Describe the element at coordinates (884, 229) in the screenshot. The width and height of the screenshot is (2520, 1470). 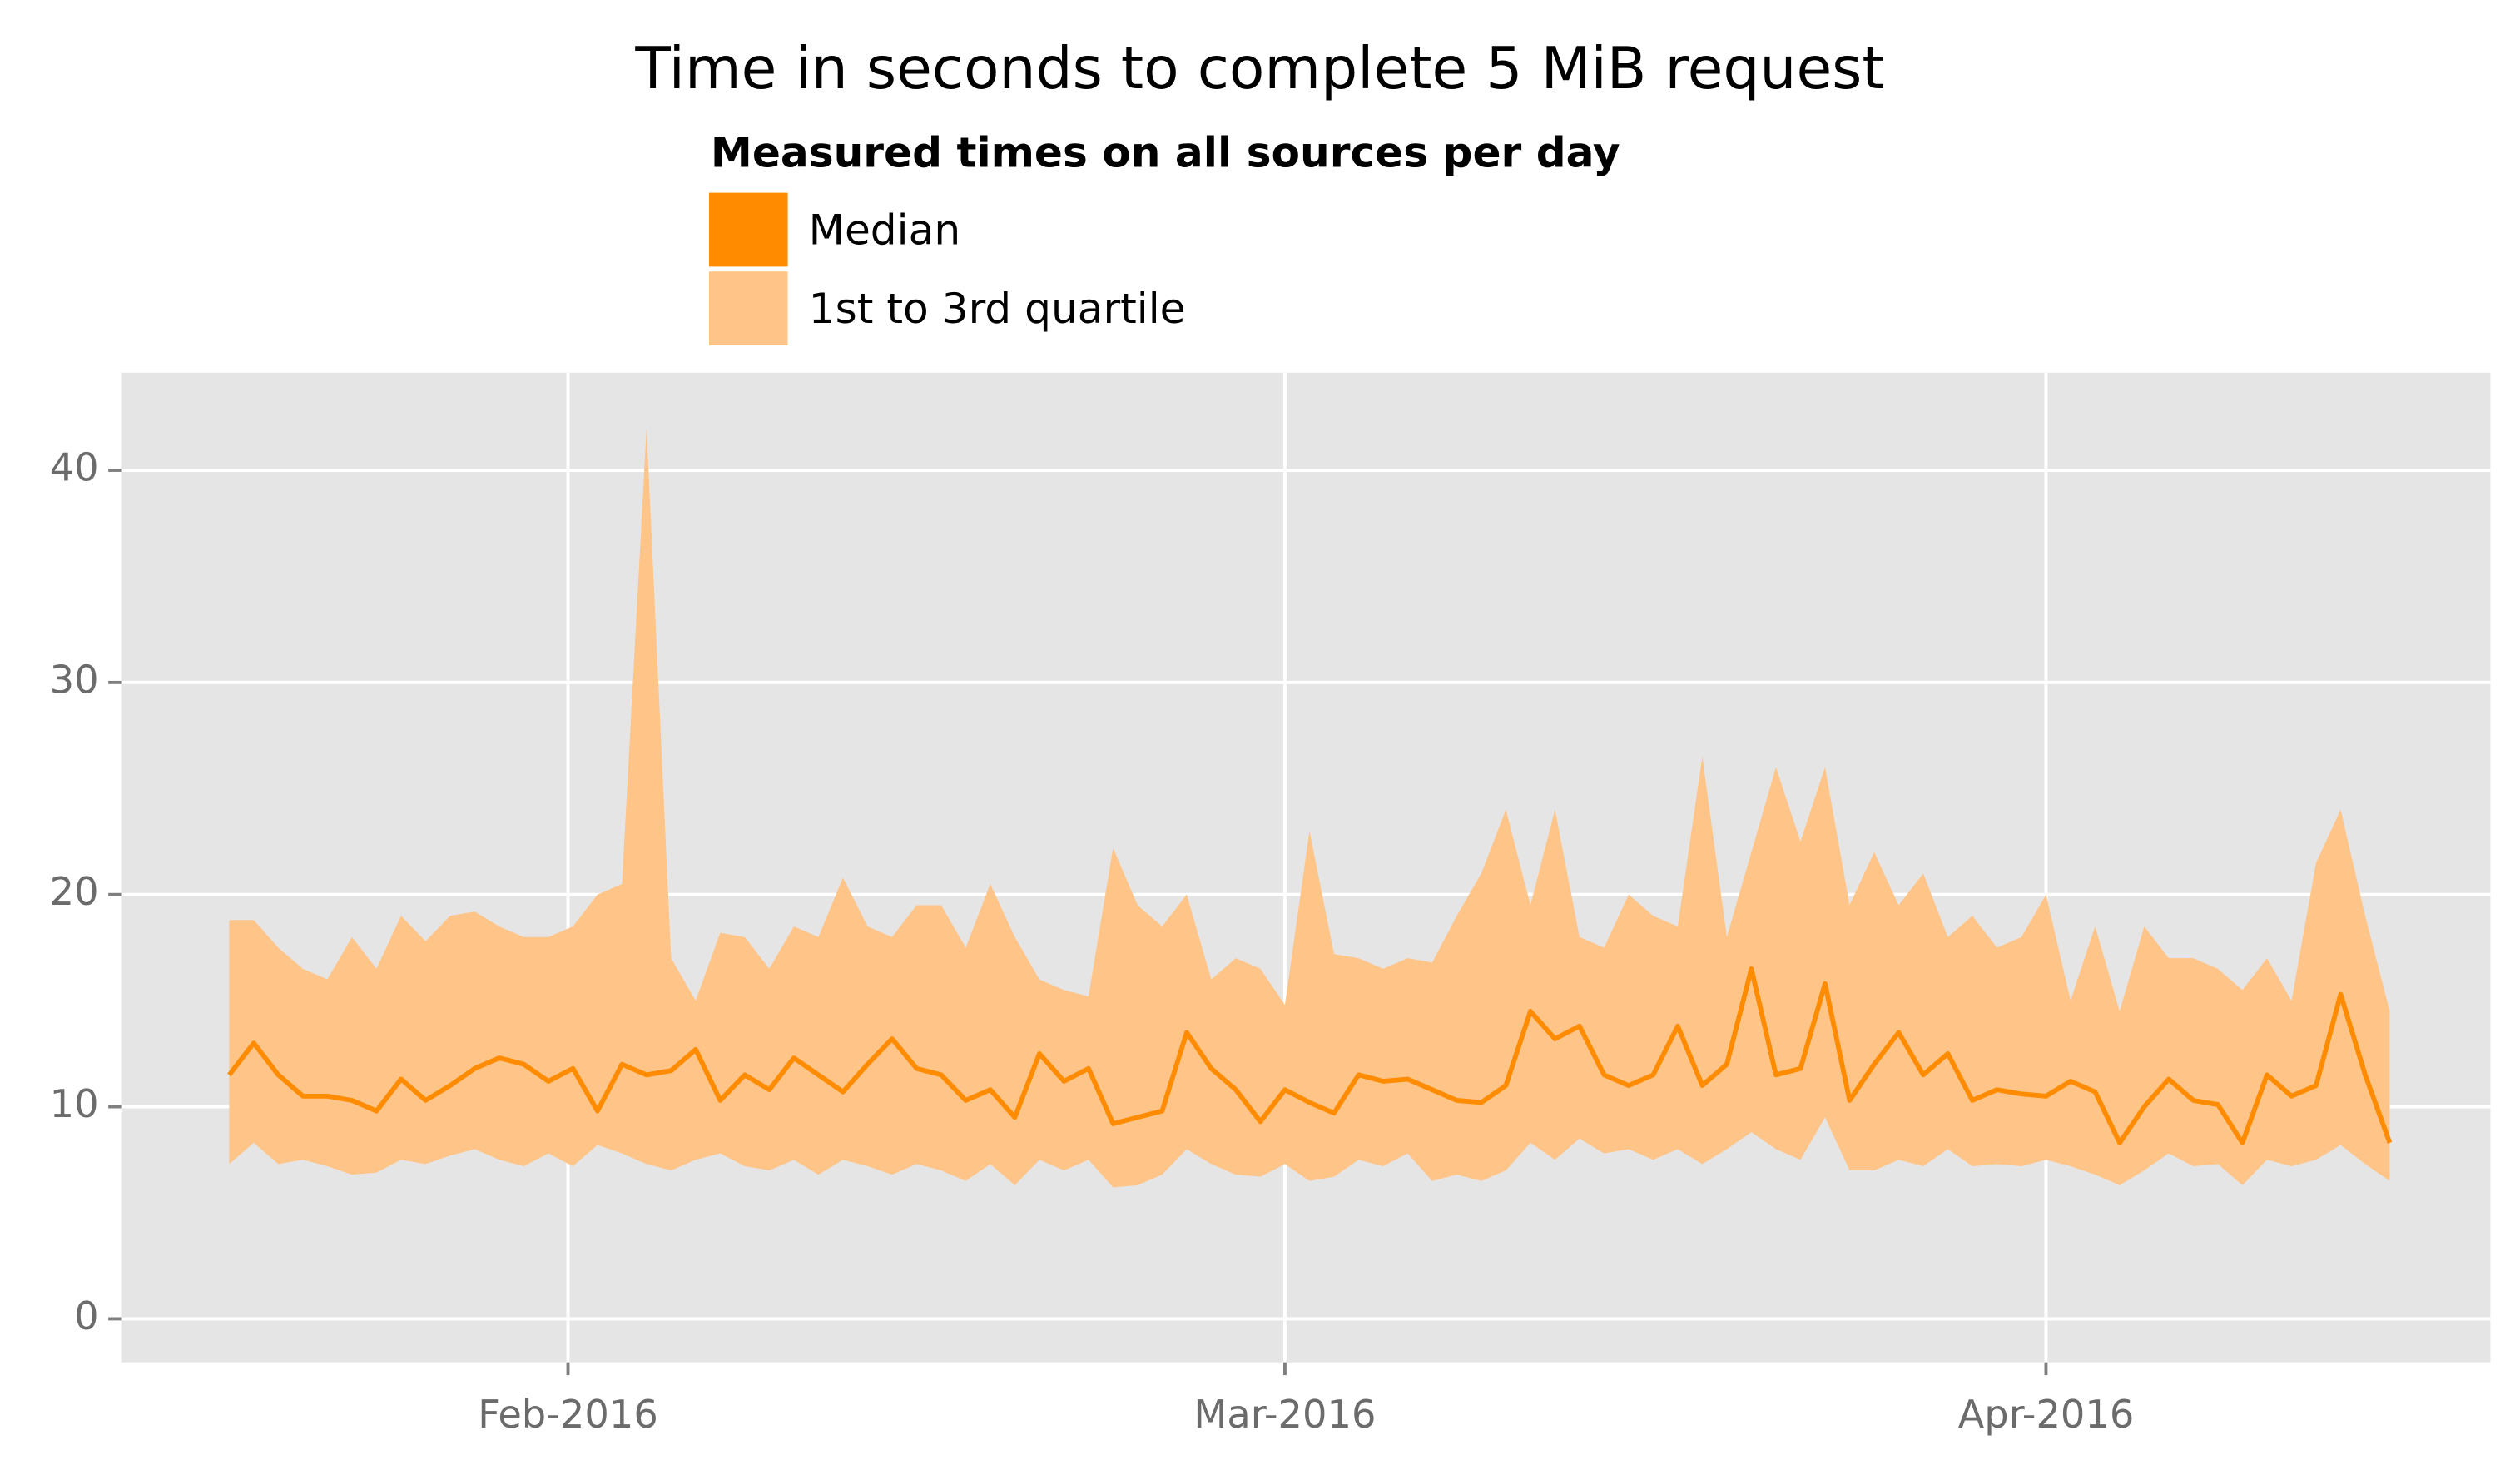
I see `legend-label: Median` at that location.